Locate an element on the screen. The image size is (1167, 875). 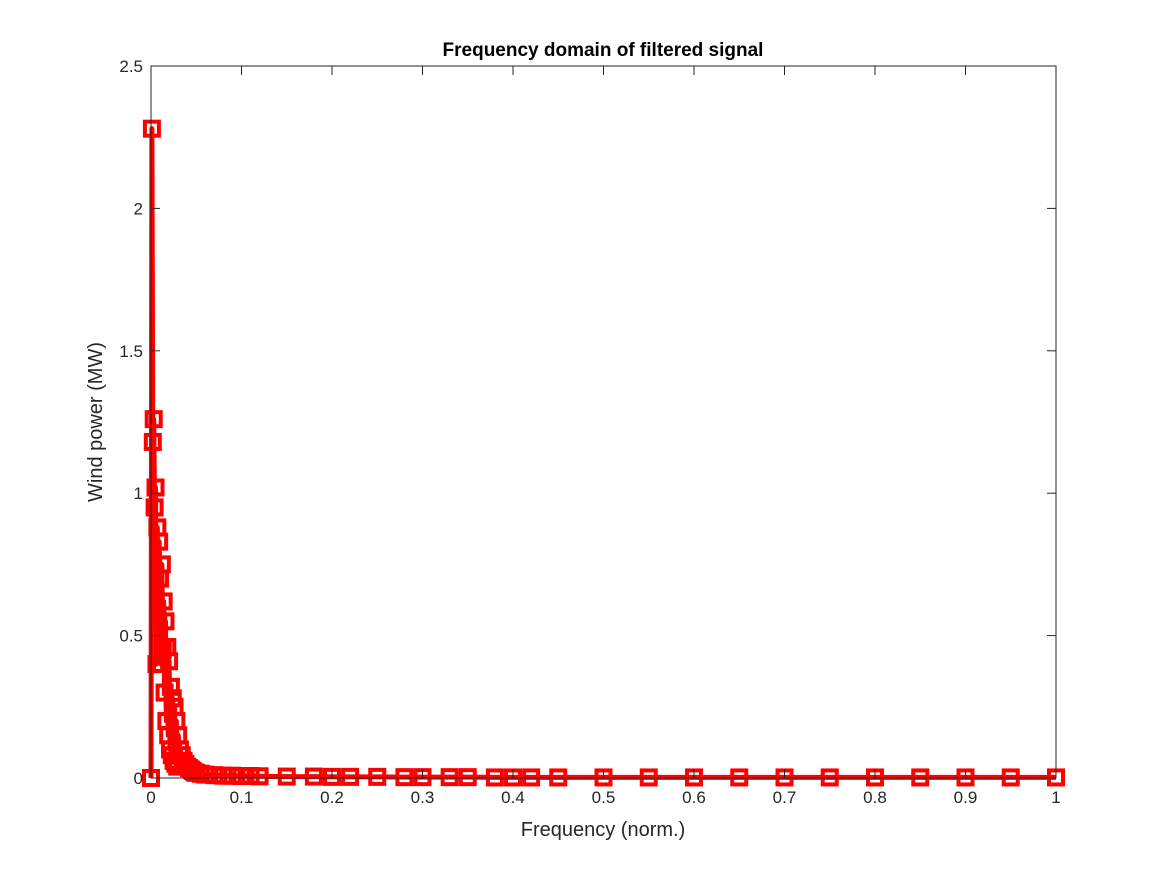
x-tick-label: 0.6 is located at coordinates (694, 797).